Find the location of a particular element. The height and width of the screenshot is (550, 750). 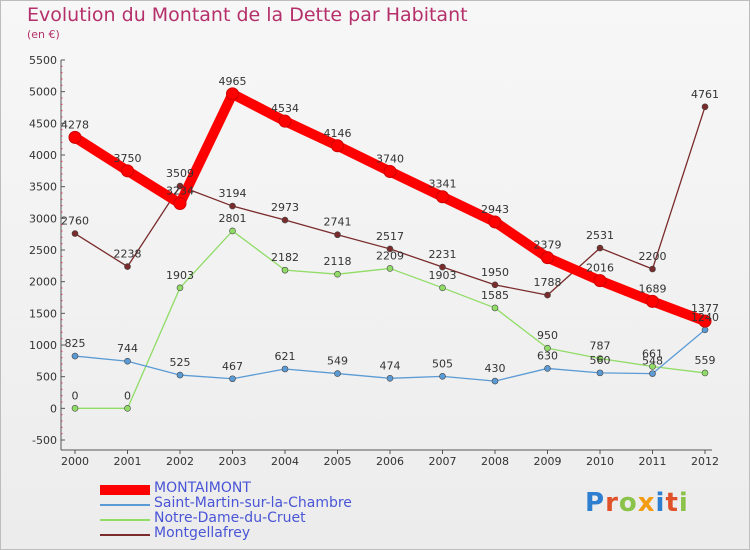

data-label: 2943 is located at coordinates (495, 209).